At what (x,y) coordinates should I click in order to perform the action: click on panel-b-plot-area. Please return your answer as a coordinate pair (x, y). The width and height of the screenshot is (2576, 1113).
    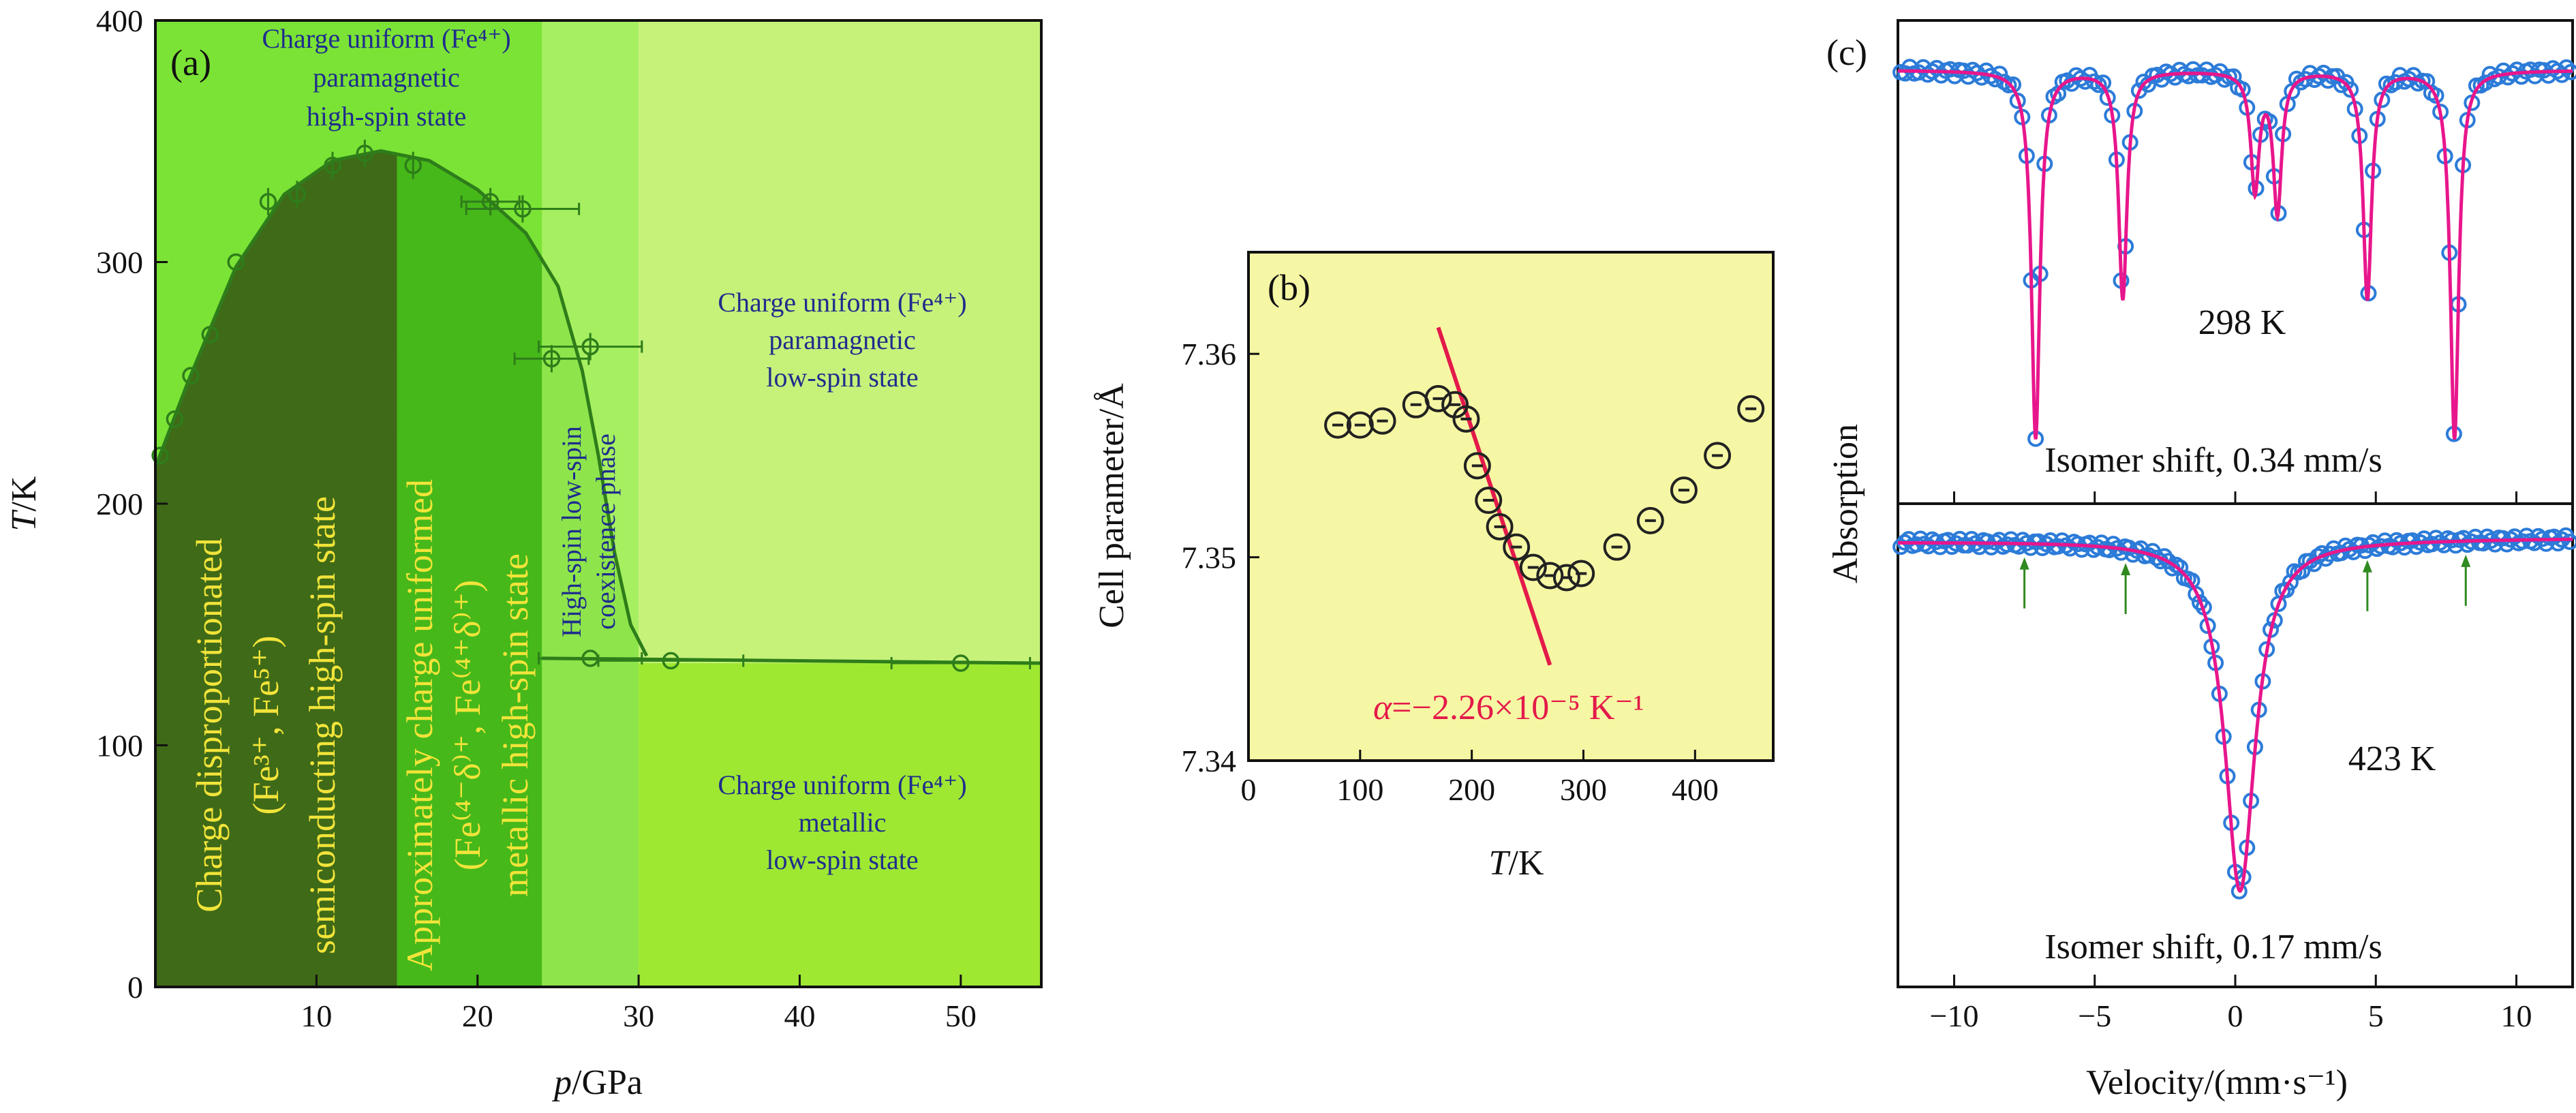
    Looking at the image, I should click on (1511, 506).